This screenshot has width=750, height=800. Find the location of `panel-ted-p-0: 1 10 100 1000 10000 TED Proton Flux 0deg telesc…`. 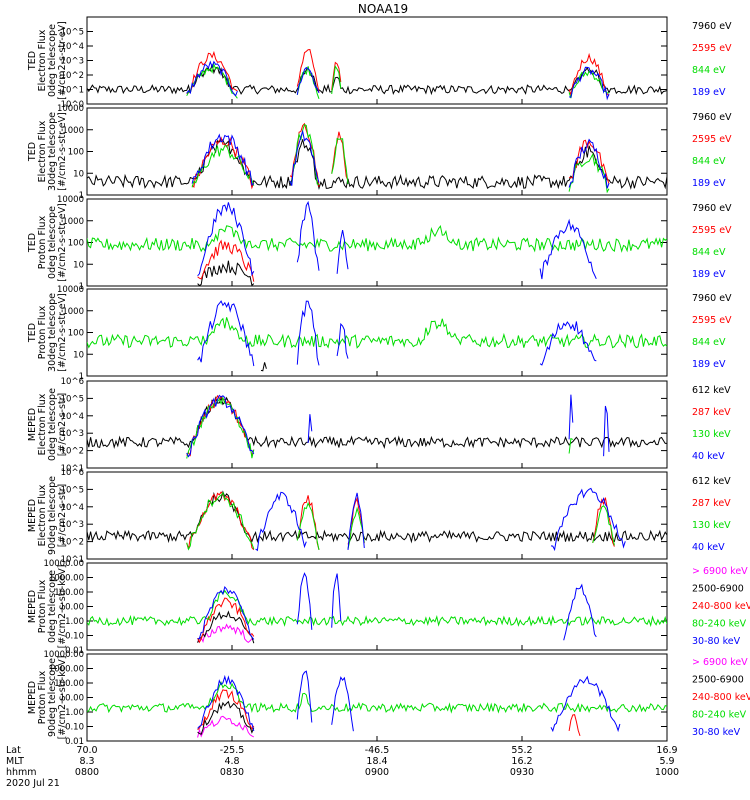

panel-ted-p-0: 1 10 100 1000 10000 TED Proton Flux 0deg telesc… is located at coordinates (379, 243).